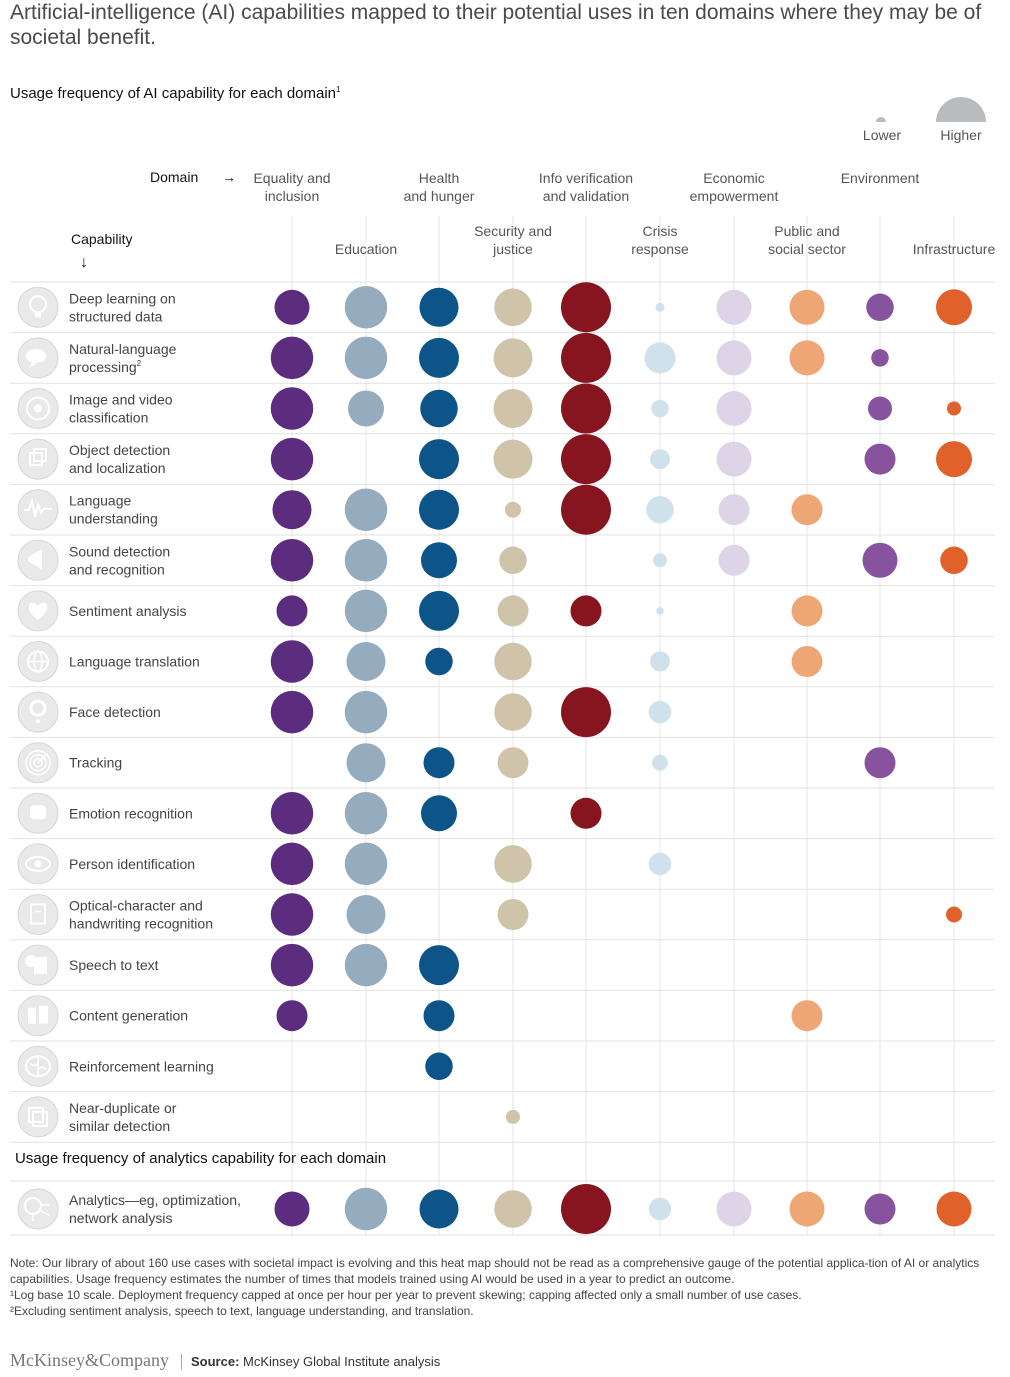  Describe the element at coordinates (38, 1066) in the screenshot. I see `brain-icon-part` at that location.